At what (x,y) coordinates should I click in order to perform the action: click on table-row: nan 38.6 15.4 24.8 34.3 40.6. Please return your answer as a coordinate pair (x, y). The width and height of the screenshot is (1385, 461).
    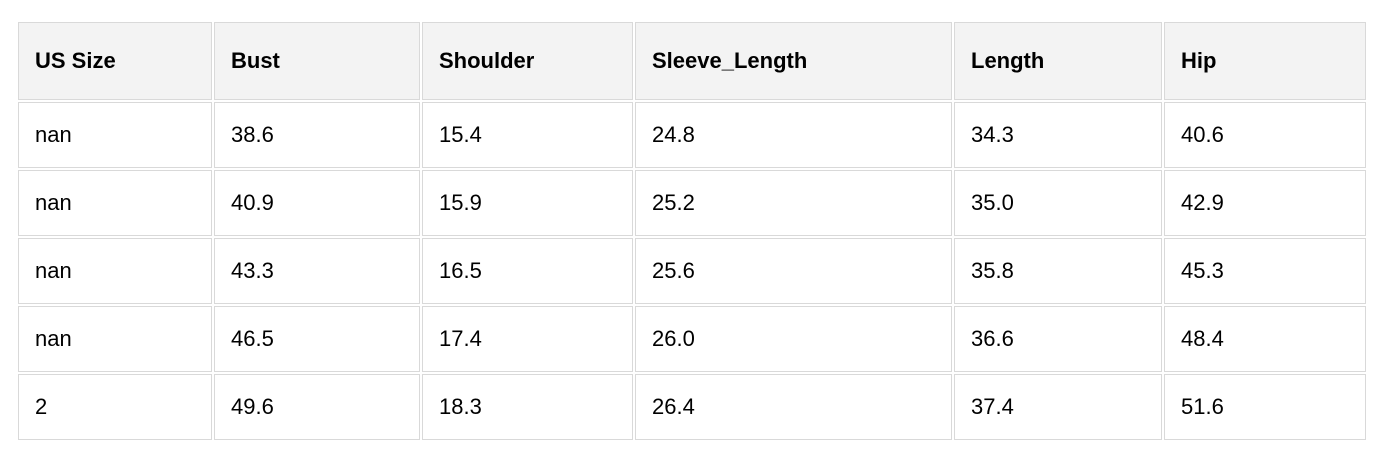
    Looking at the image, I should click on (692, 135).